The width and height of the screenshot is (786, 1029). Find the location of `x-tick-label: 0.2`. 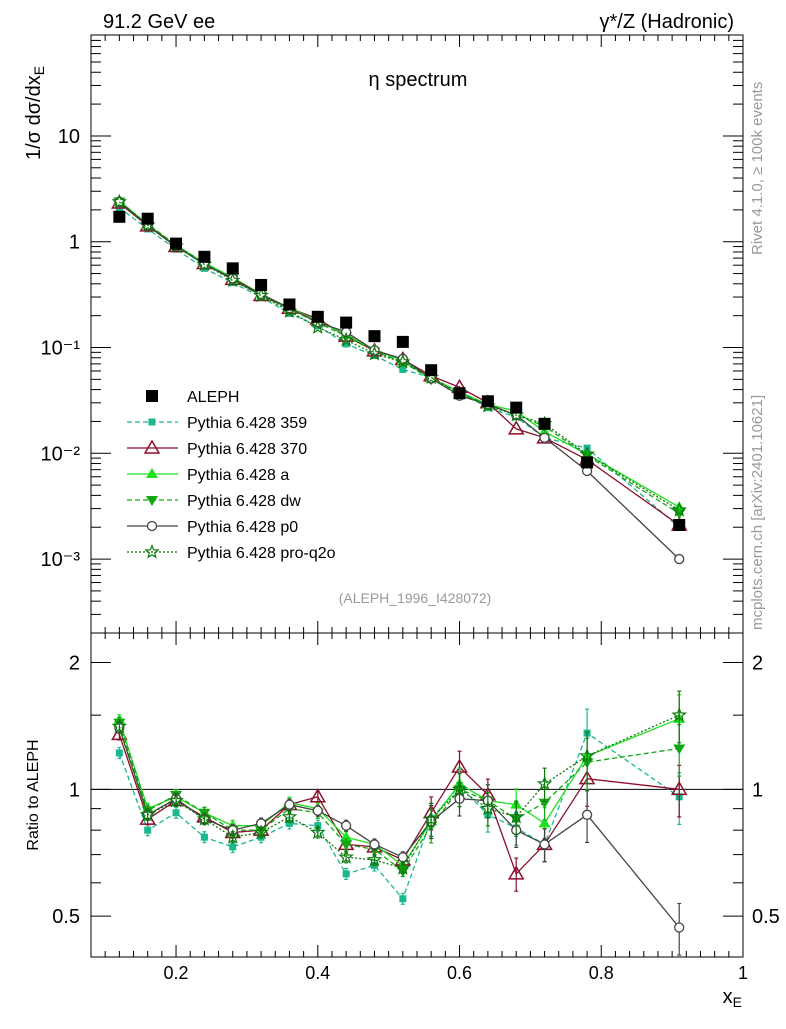

x-tick-label: 0.2 is located at coordinates (176, 973).